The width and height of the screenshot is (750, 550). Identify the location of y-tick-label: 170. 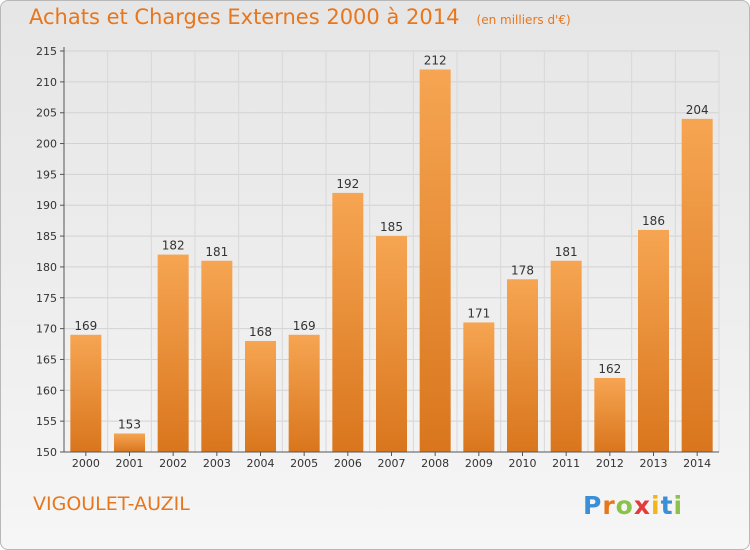
(46, 329).